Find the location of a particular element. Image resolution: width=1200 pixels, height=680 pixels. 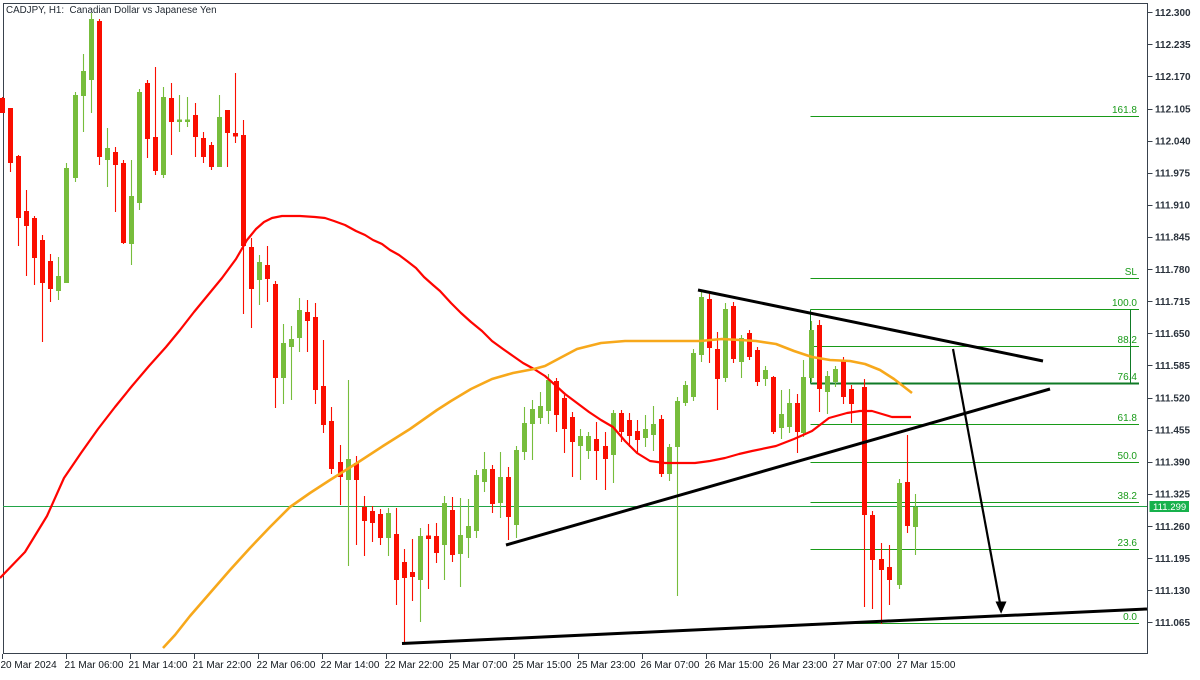

svg-text: 112.235 is located at coordinates (1173, 45).